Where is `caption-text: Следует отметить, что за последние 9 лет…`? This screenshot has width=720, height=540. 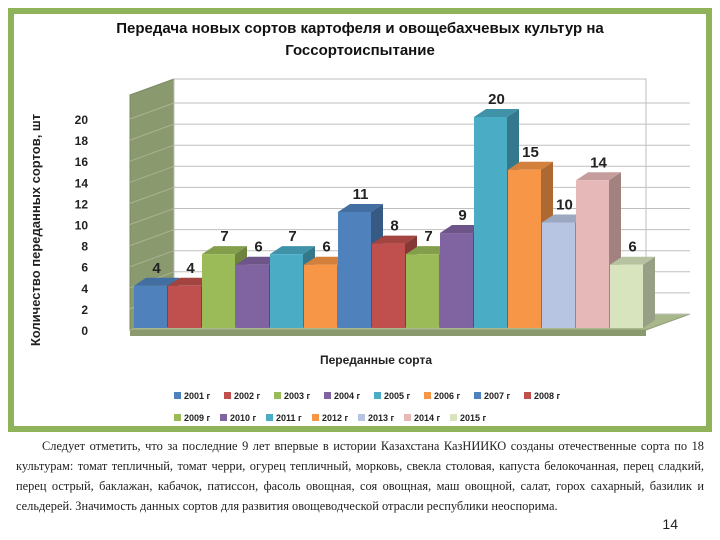 caption-text: Следует отметить, что за последние 9 лет… is located at coordinates (360, 476).